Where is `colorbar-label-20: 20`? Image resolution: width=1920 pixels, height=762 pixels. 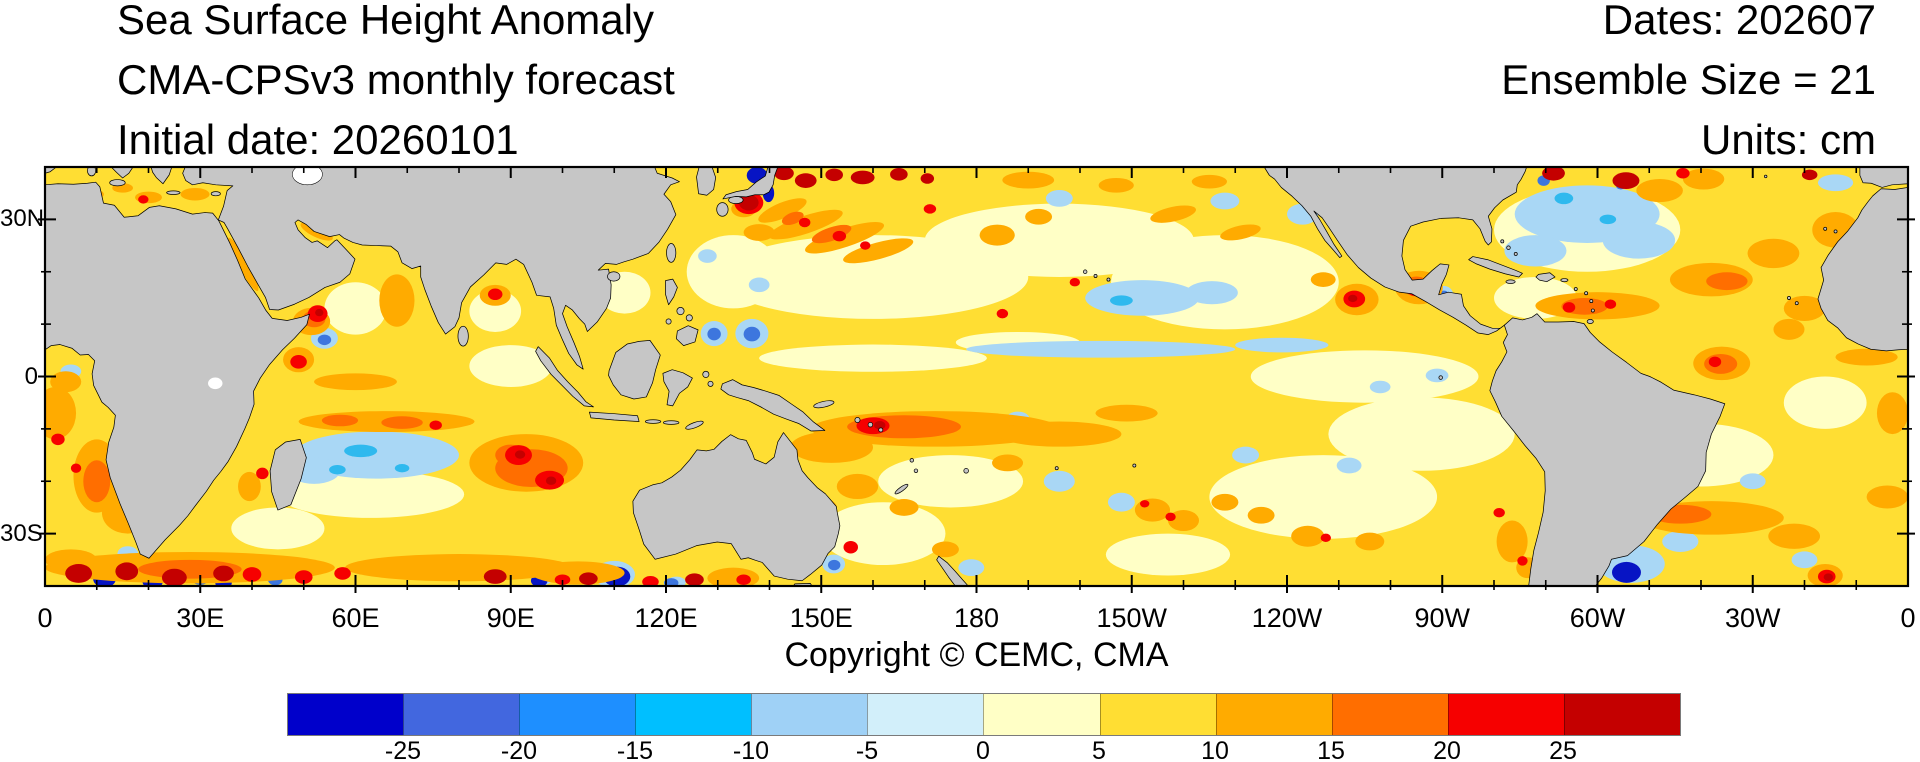
colorbar-label-20: 20 is located at coordinates (1447, 749).